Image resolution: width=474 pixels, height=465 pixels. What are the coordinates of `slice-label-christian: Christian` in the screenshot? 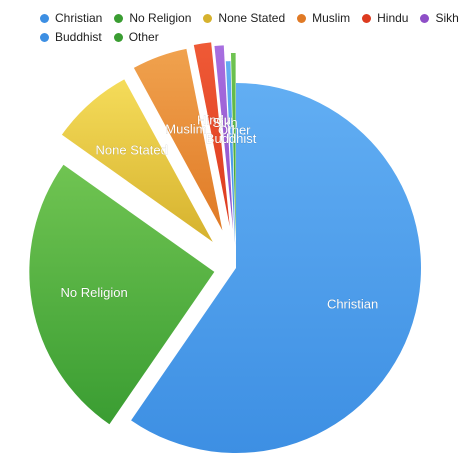 It's located at (352, 303).